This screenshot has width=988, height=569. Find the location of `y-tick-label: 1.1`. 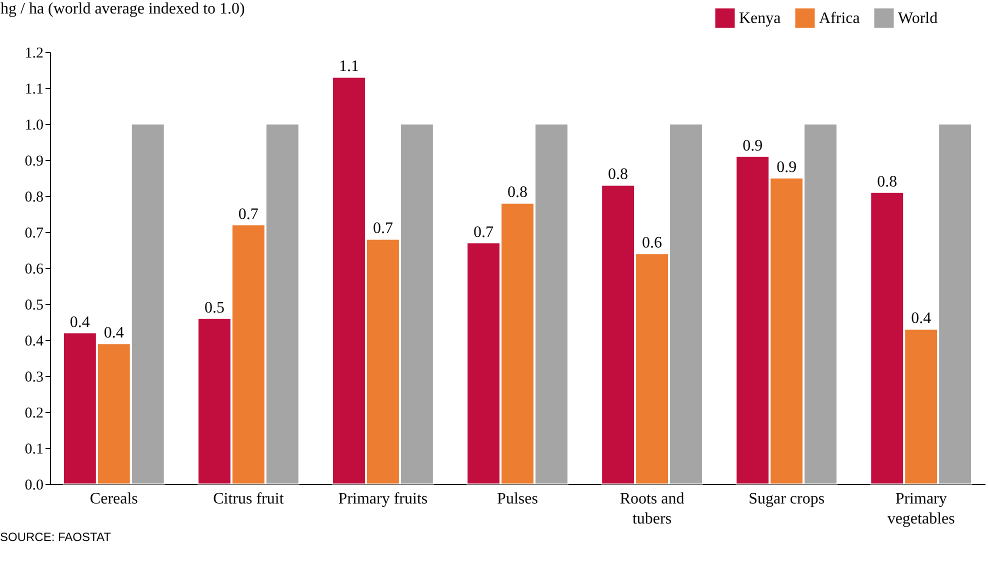

y-tick-label: 1.1 is located at coordinates (34, 90).